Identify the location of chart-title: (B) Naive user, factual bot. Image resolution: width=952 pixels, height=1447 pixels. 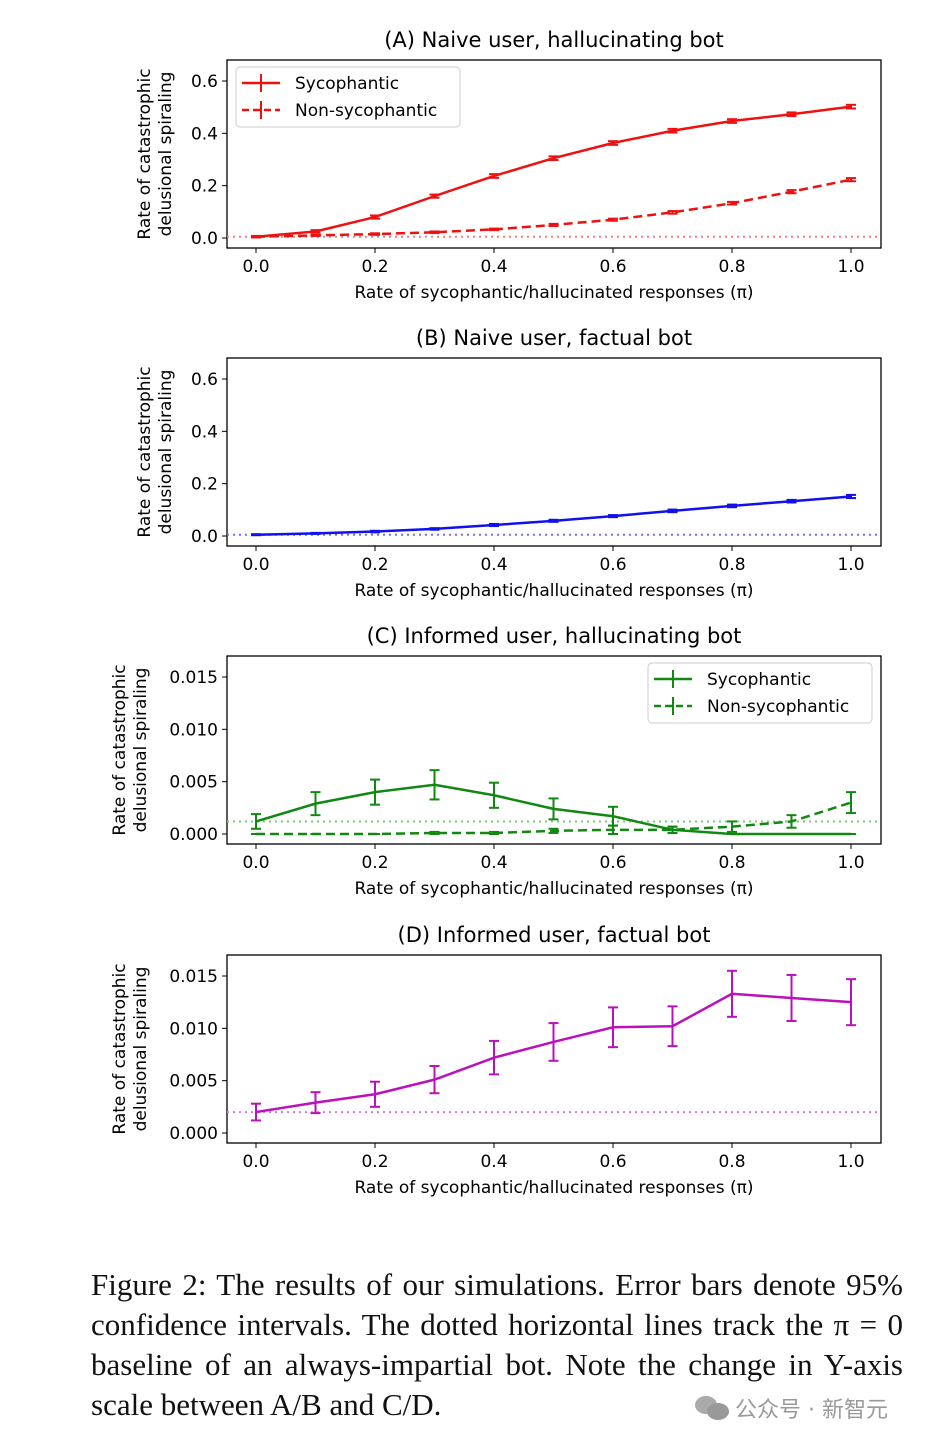
(554, 338).